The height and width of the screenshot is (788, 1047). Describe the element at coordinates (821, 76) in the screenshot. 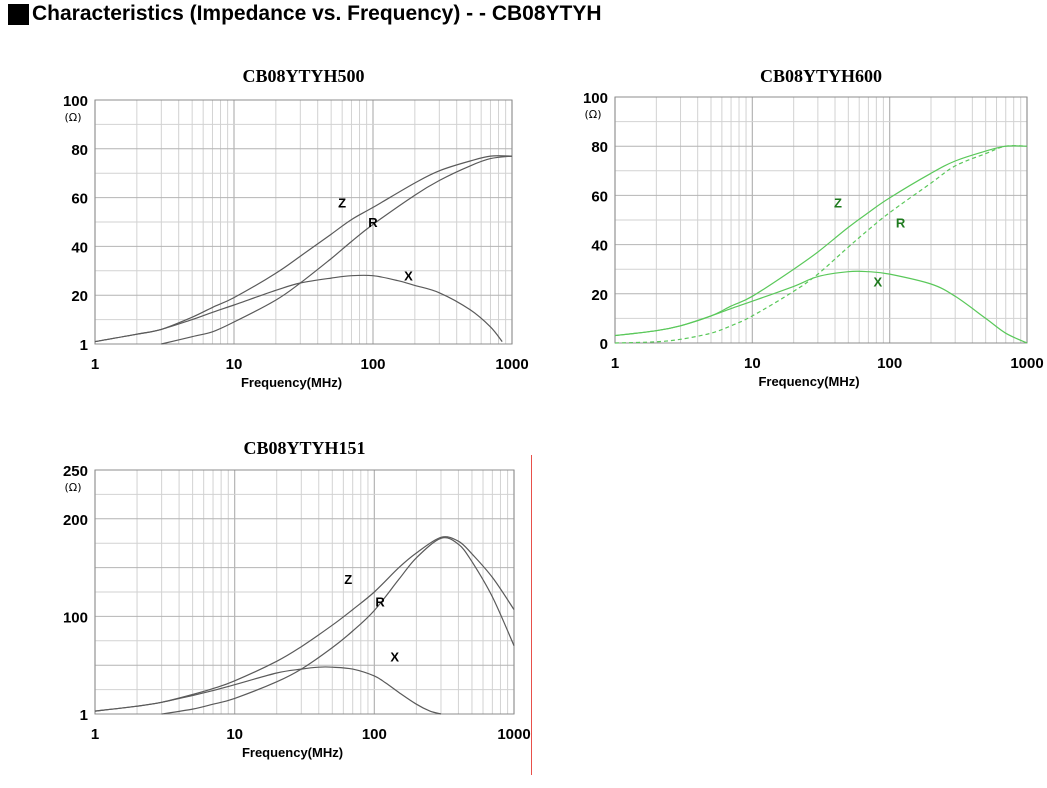

I see `chart-title: CB08YTYH600` at that location.